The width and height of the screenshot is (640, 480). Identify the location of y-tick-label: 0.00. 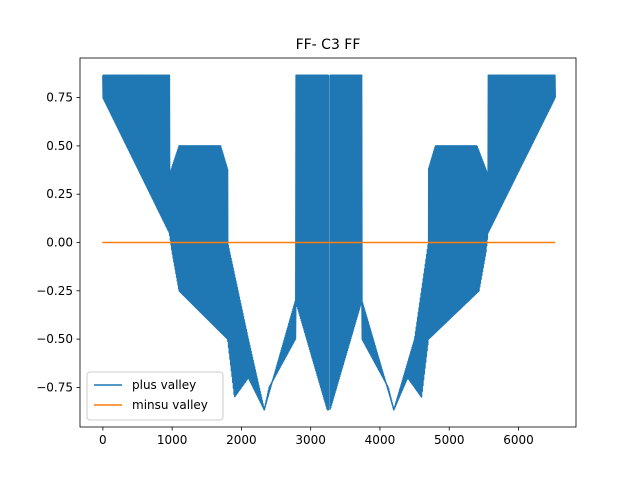
(59, 243).